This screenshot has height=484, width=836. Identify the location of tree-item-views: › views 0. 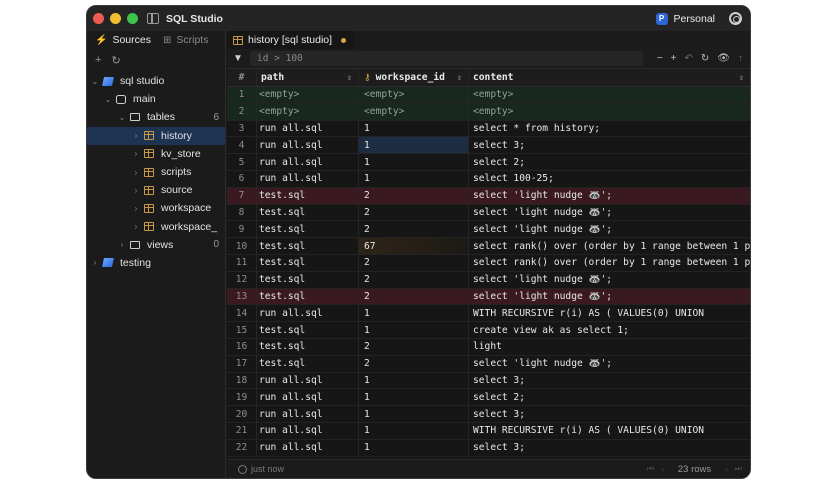
(156, 245).